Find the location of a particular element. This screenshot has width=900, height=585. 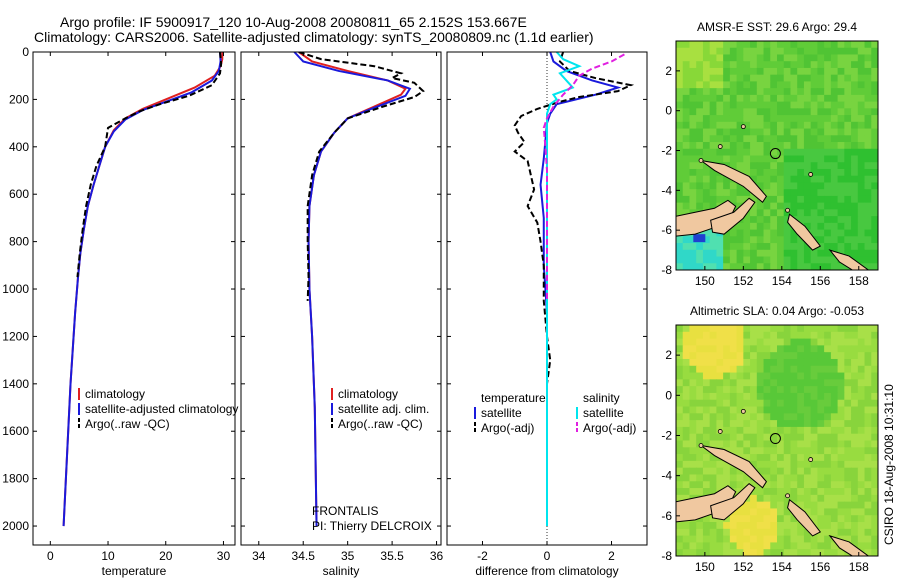

y-tick-label: -4 is located at coordinates (666, 190).